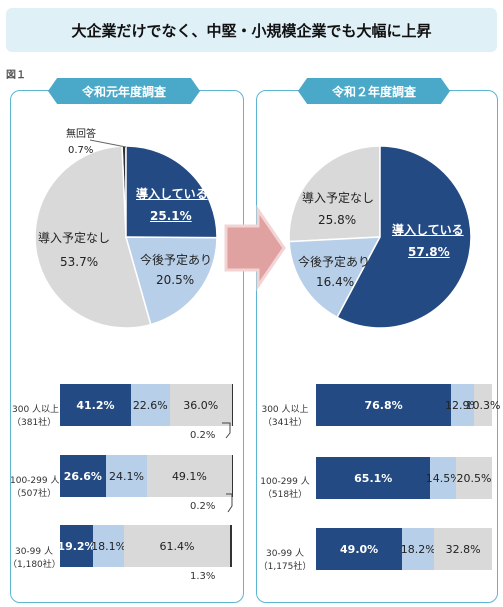 Image resolution: width=503 pixels, height=607 pixels. I want to click on bar1-row1-seg1: 24.1%, so click(126, 476).